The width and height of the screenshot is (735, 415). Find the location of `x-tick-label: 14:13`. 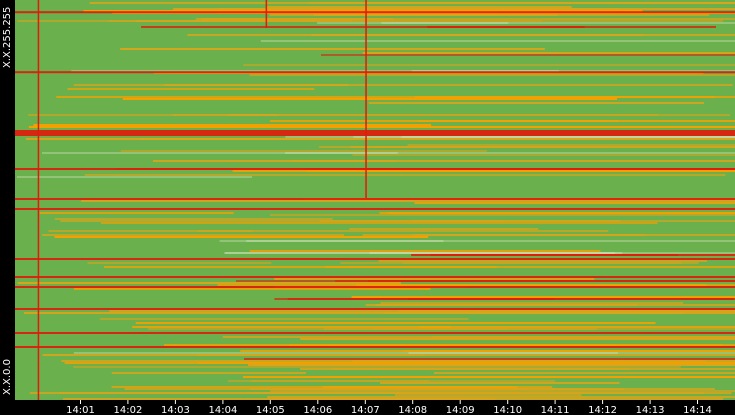

x-tick-label: 14:13 is located at coordinates (650, 410).